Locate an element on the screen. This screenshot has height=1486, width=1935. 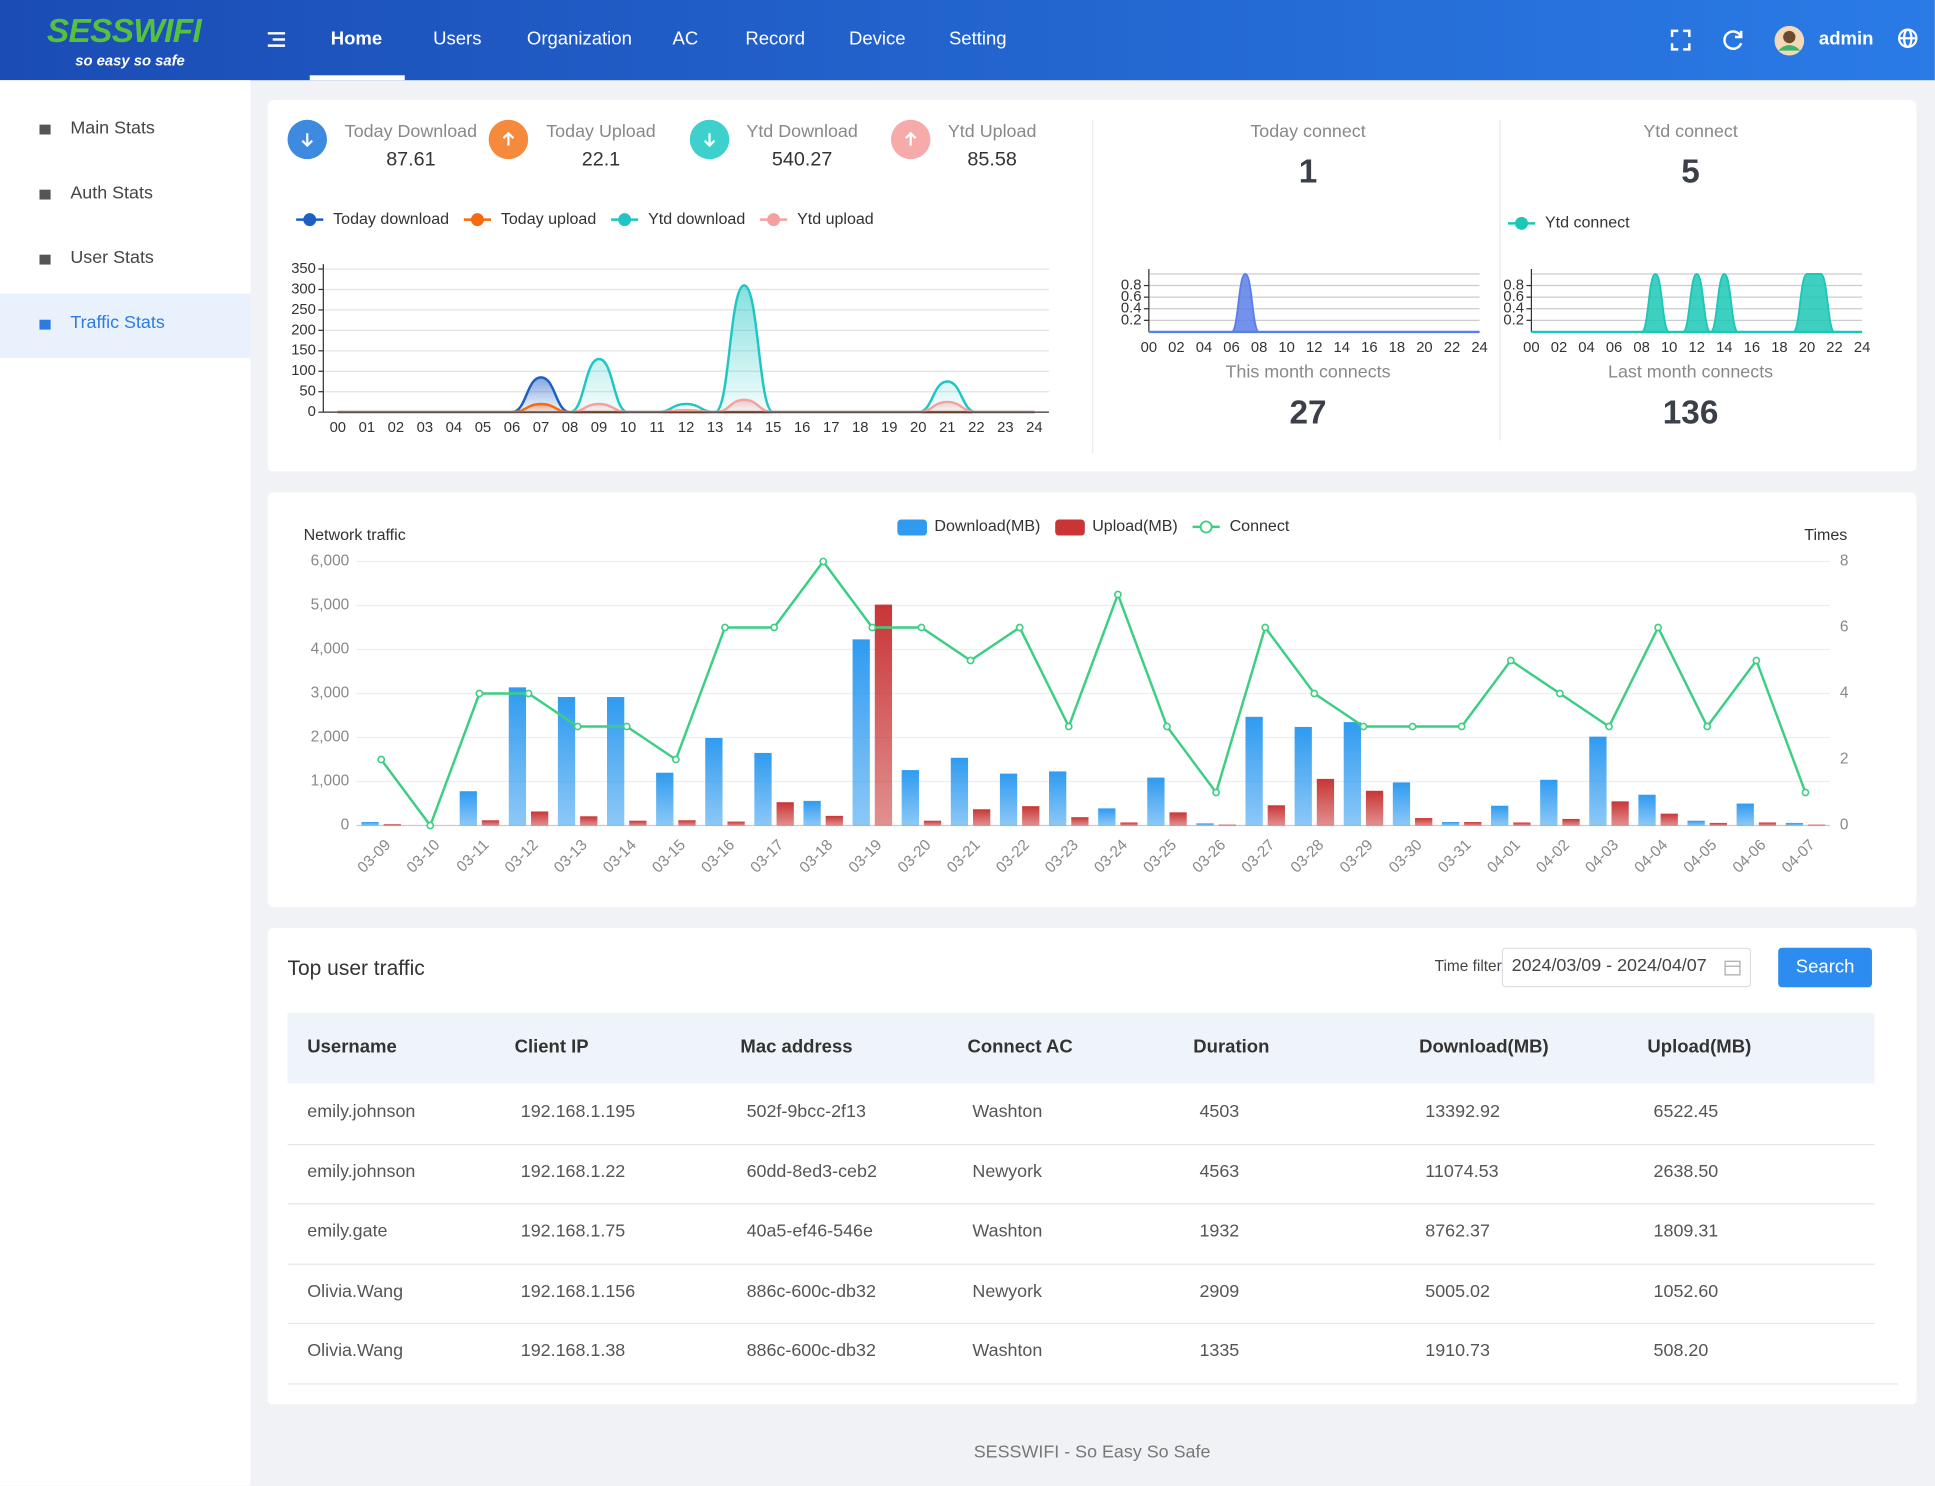
x-tick-label: 12 is located at coordinates (1697, 348).